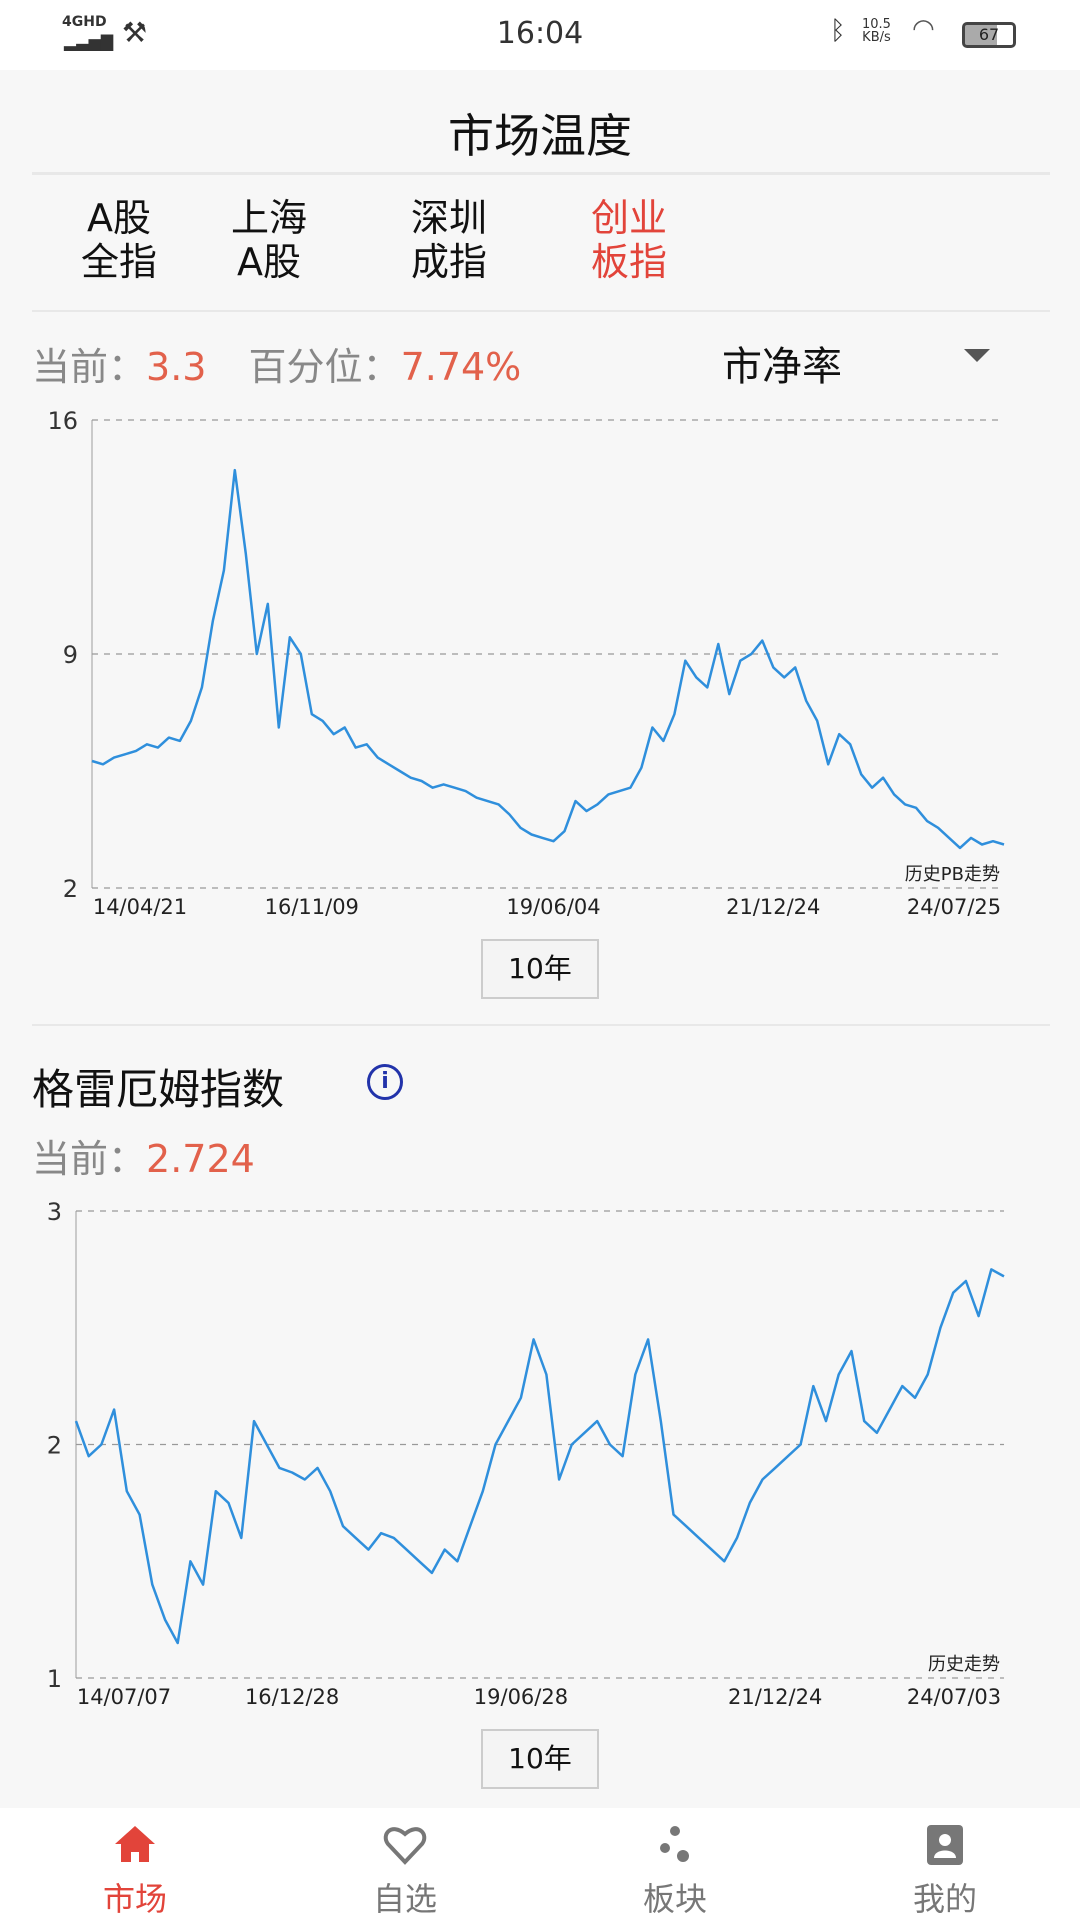 This screenshot has height=1920, width=1080. Describe the element at coordinates (404, 1899) in the screenshot. I see `nav-label: 自选` at that location.